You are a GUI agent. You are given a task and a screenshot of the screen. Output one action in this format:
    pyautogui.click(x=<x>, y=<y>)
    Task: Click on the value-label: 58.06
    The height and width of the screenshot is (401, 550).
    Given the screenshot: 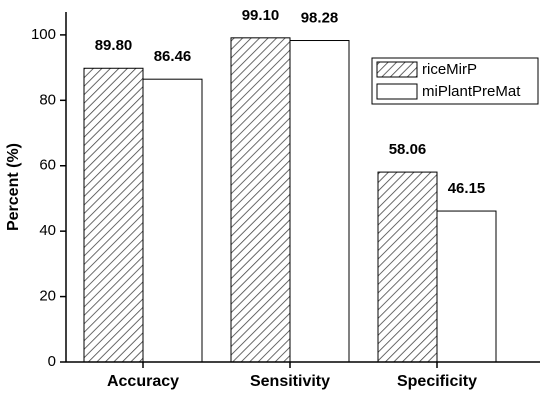 What is the action you would take?
    pyautogui.click(x=408, y=149)
    